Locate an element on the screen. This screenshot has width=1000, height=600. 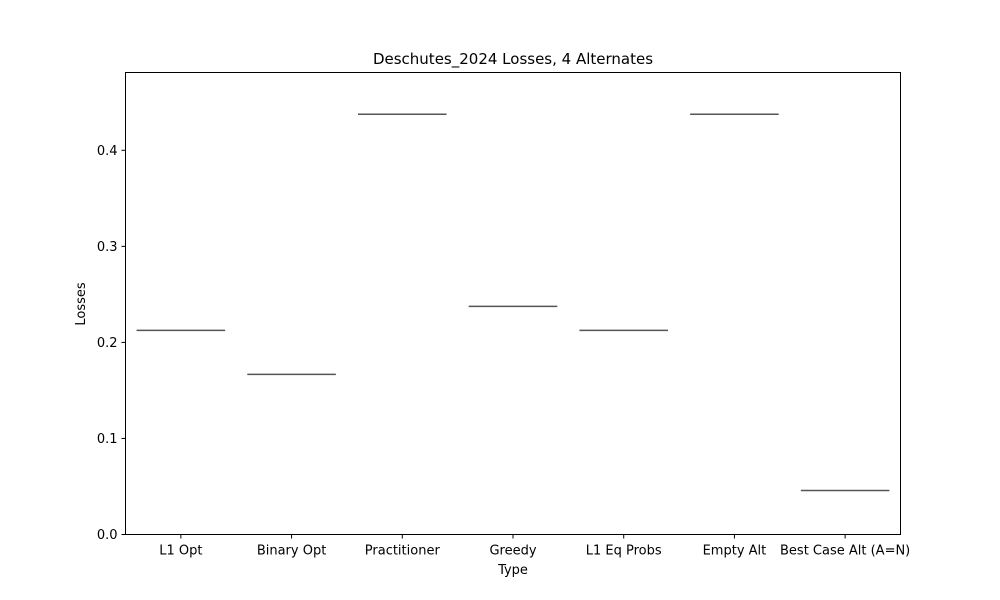
y-tick-label: 0.0 is located at coordinates (107, 535).